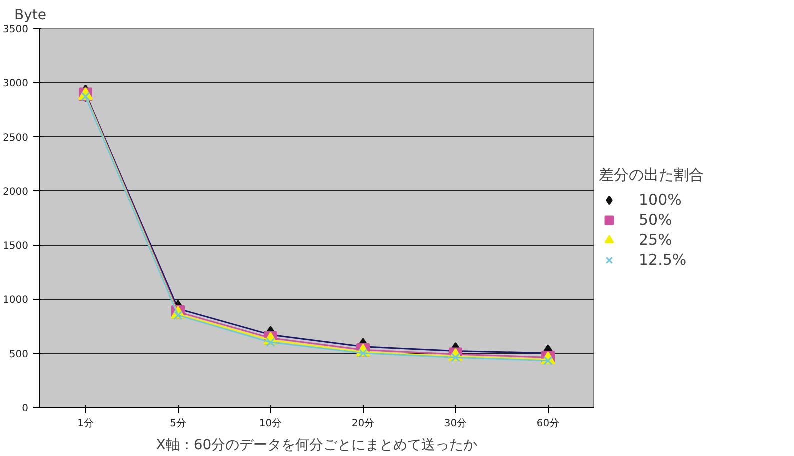 The height and width of the screenshot is (456, 794). Describe the element at coordinates (270, 424) in the screenshot. I see `x-tick-label: 10分` at that location.